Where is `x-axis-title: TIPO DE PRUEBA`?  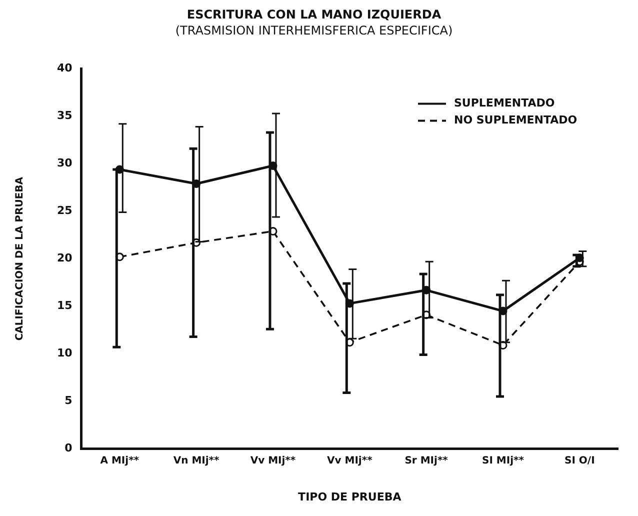
x-axis-title: TIPO DE PRUEBA is located at coordinates (350, 497).